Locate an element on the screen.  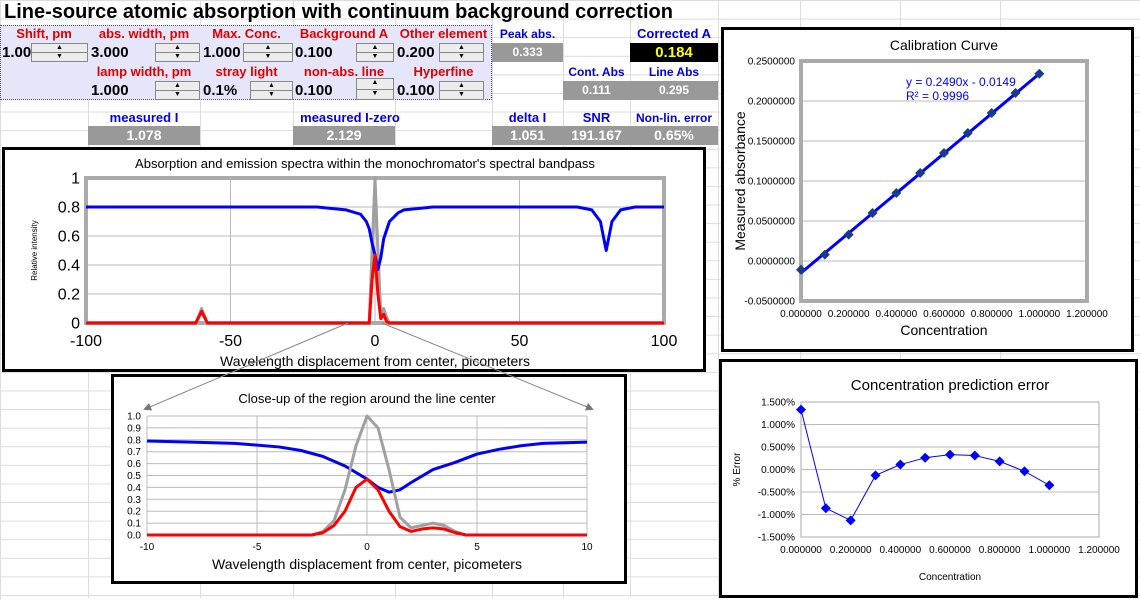
y-tick-label: -1.000% is located at coordinates (776, 515).